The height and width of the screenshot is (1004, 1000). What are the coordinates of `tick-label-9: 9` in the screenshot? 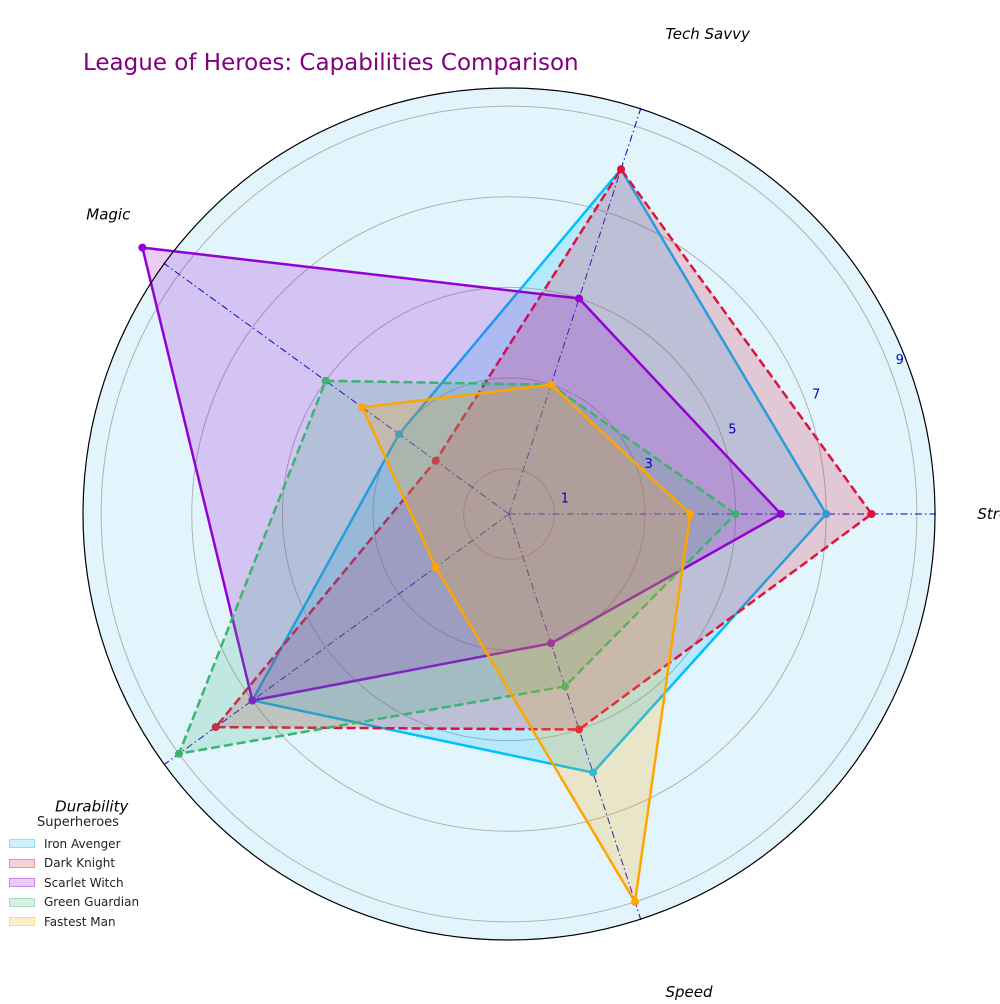 It's located at (900, 360).